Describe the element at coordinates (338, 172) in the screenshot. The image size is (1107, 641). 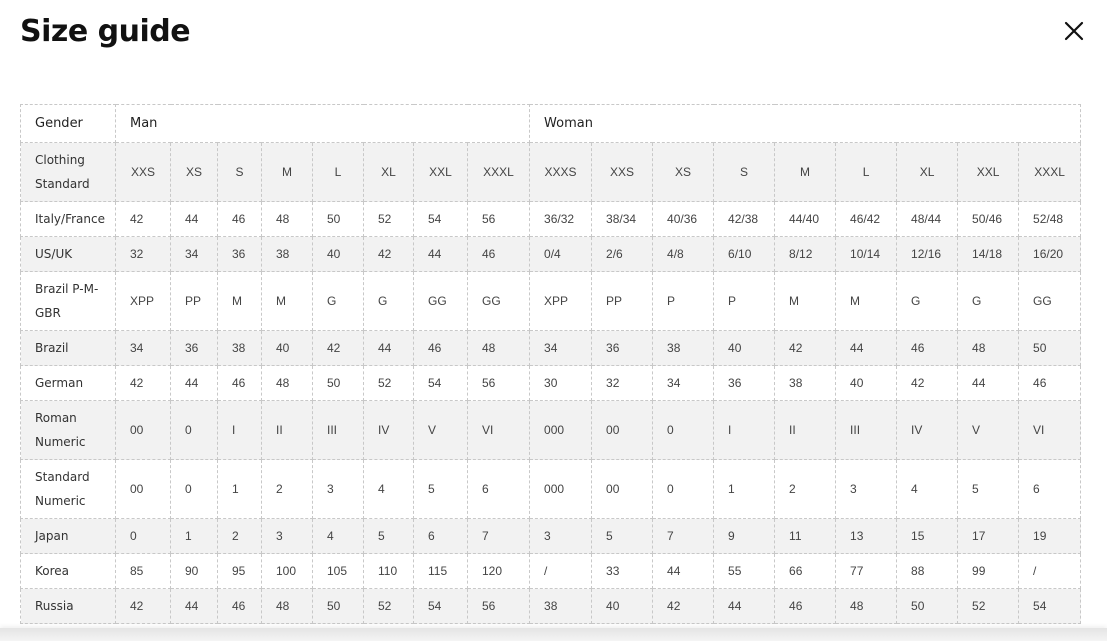
I see `size-header-man: L` at that location.